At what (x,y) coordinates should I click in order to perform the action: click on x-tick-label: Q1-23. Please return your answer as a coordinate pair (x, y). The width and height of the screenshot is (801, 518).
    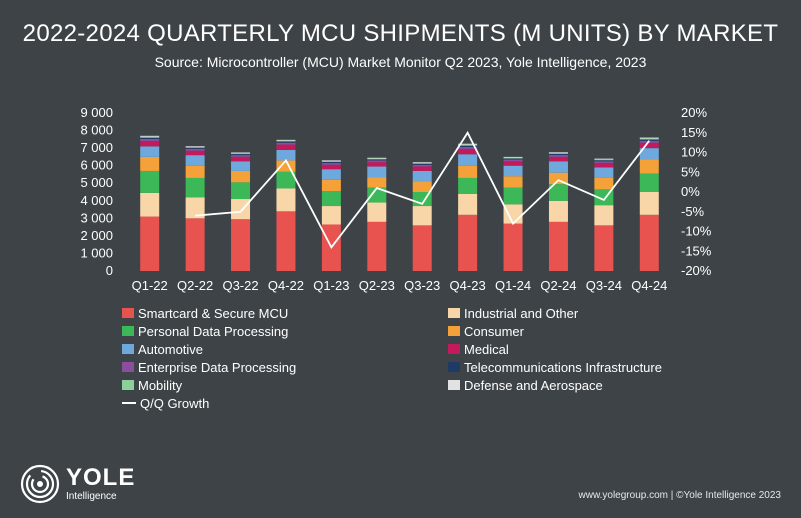
    Looking at the image, I should click on (331, 285).